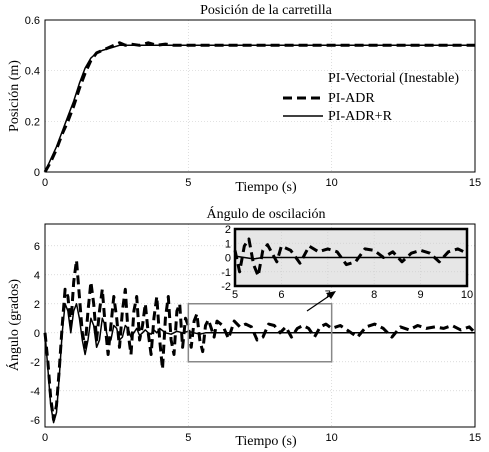 This screenshot has height=452, width=489. I want to click on series-line-pi-adr-r, so click(350, 257).